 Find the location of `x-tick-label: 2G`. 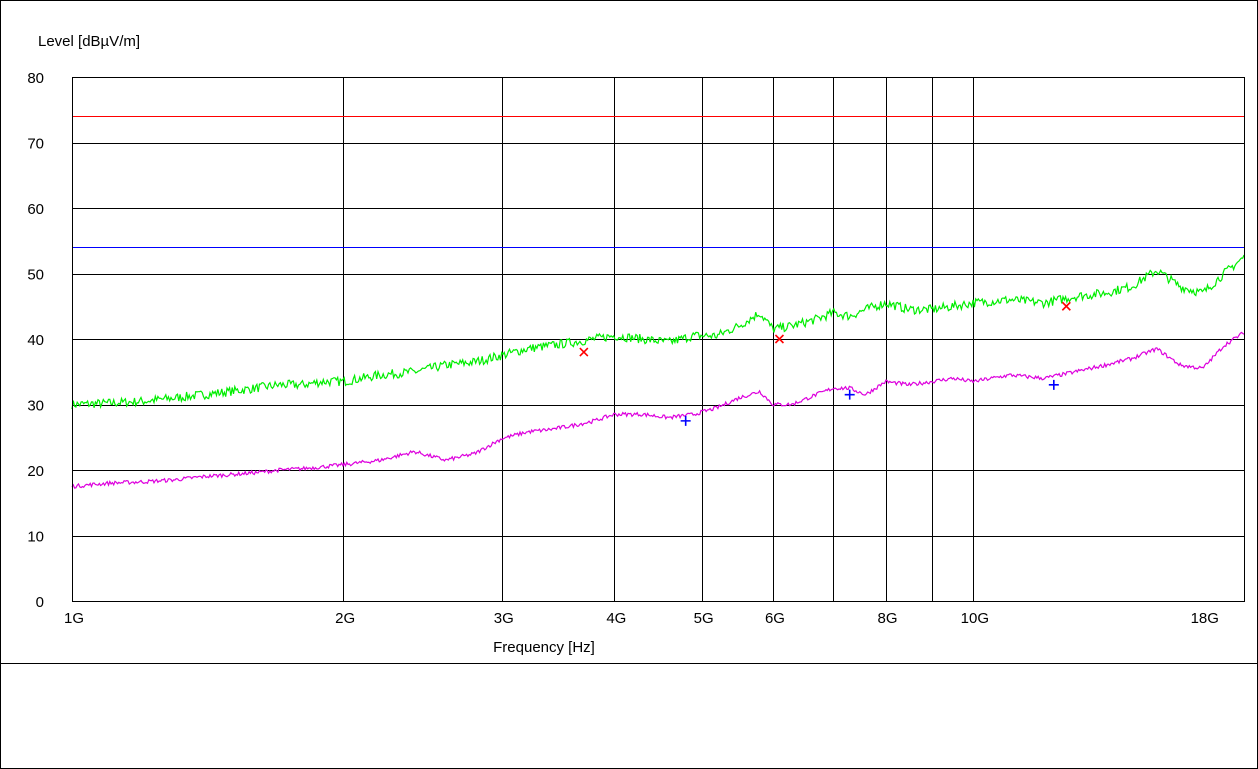

x-tick-label: 2G is located at coordinates (345, 618).